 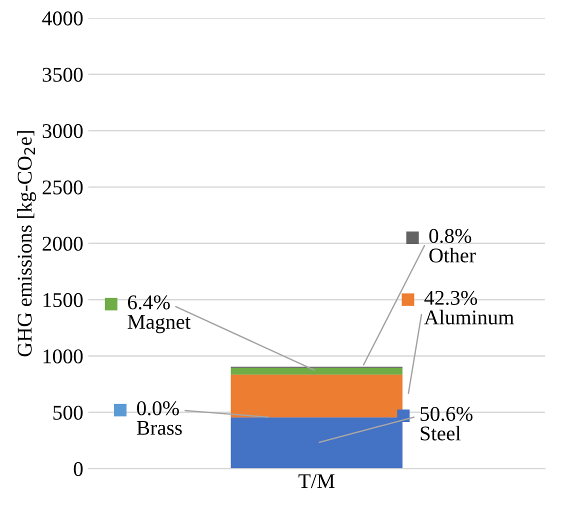 I want to click on annotation: 0.0%, so click(x=158, y=408).